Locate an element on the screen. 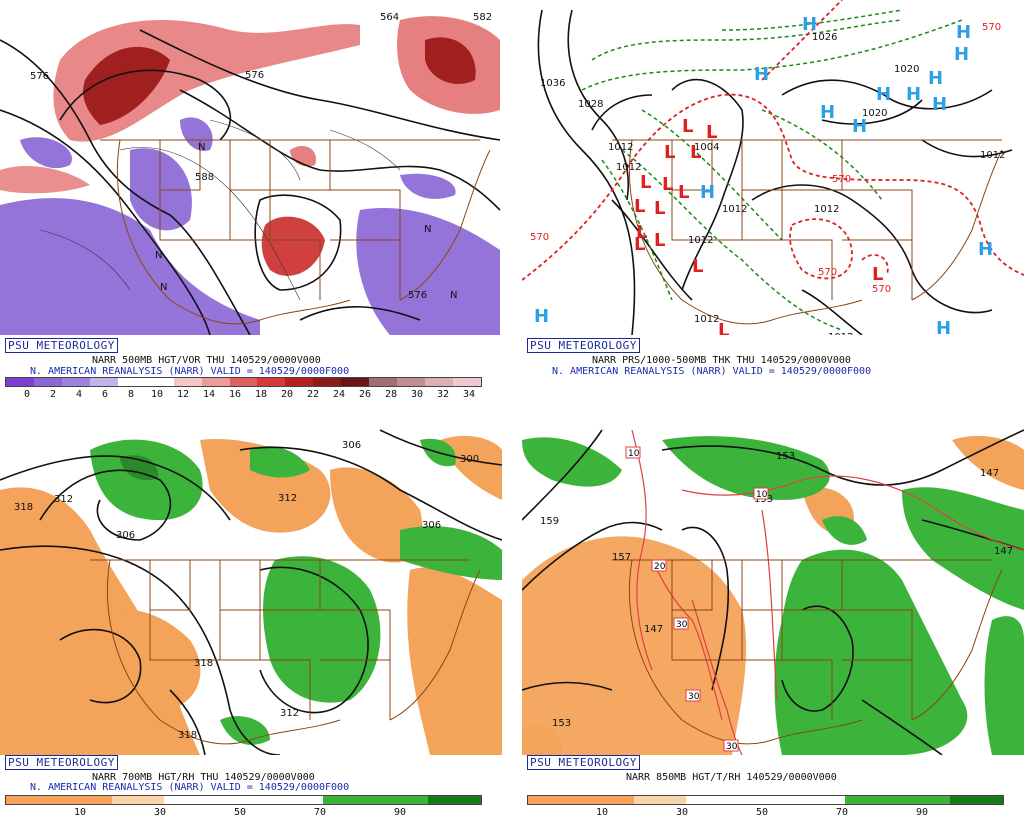 The height and width of the screenshot is (819, 1024). rh-colorbar-ticks: 10 30 50 70 90 is located at coordinates (764, 813).